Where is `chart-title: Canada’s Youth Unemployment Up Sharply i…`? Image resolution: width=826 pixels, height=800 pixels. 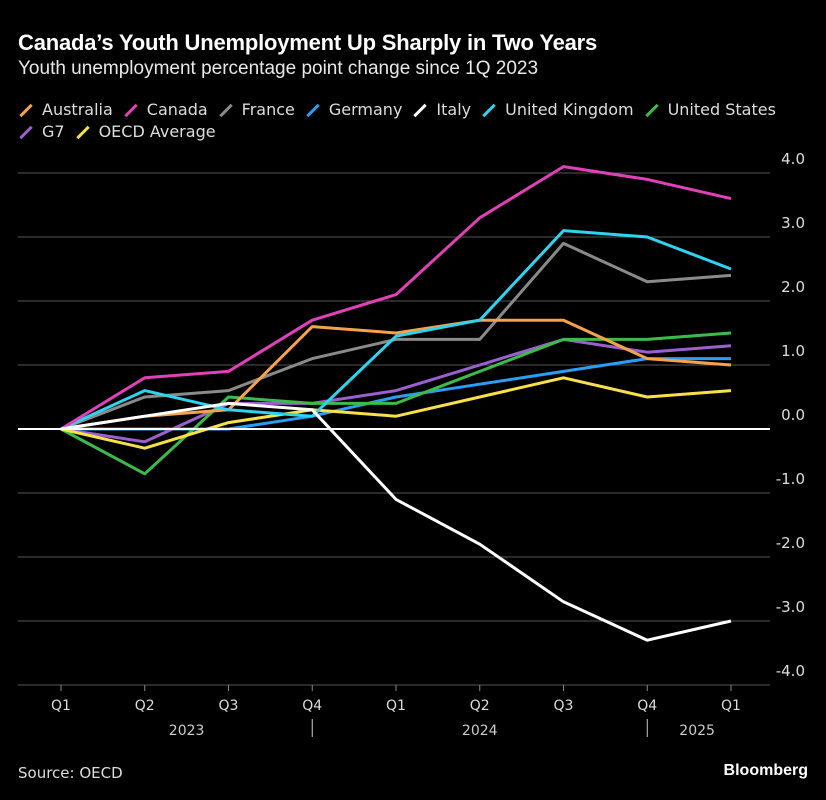 chart-title: Canada’s Youth Unemployment Up Sharply i… is located at coordinates (308, 42).